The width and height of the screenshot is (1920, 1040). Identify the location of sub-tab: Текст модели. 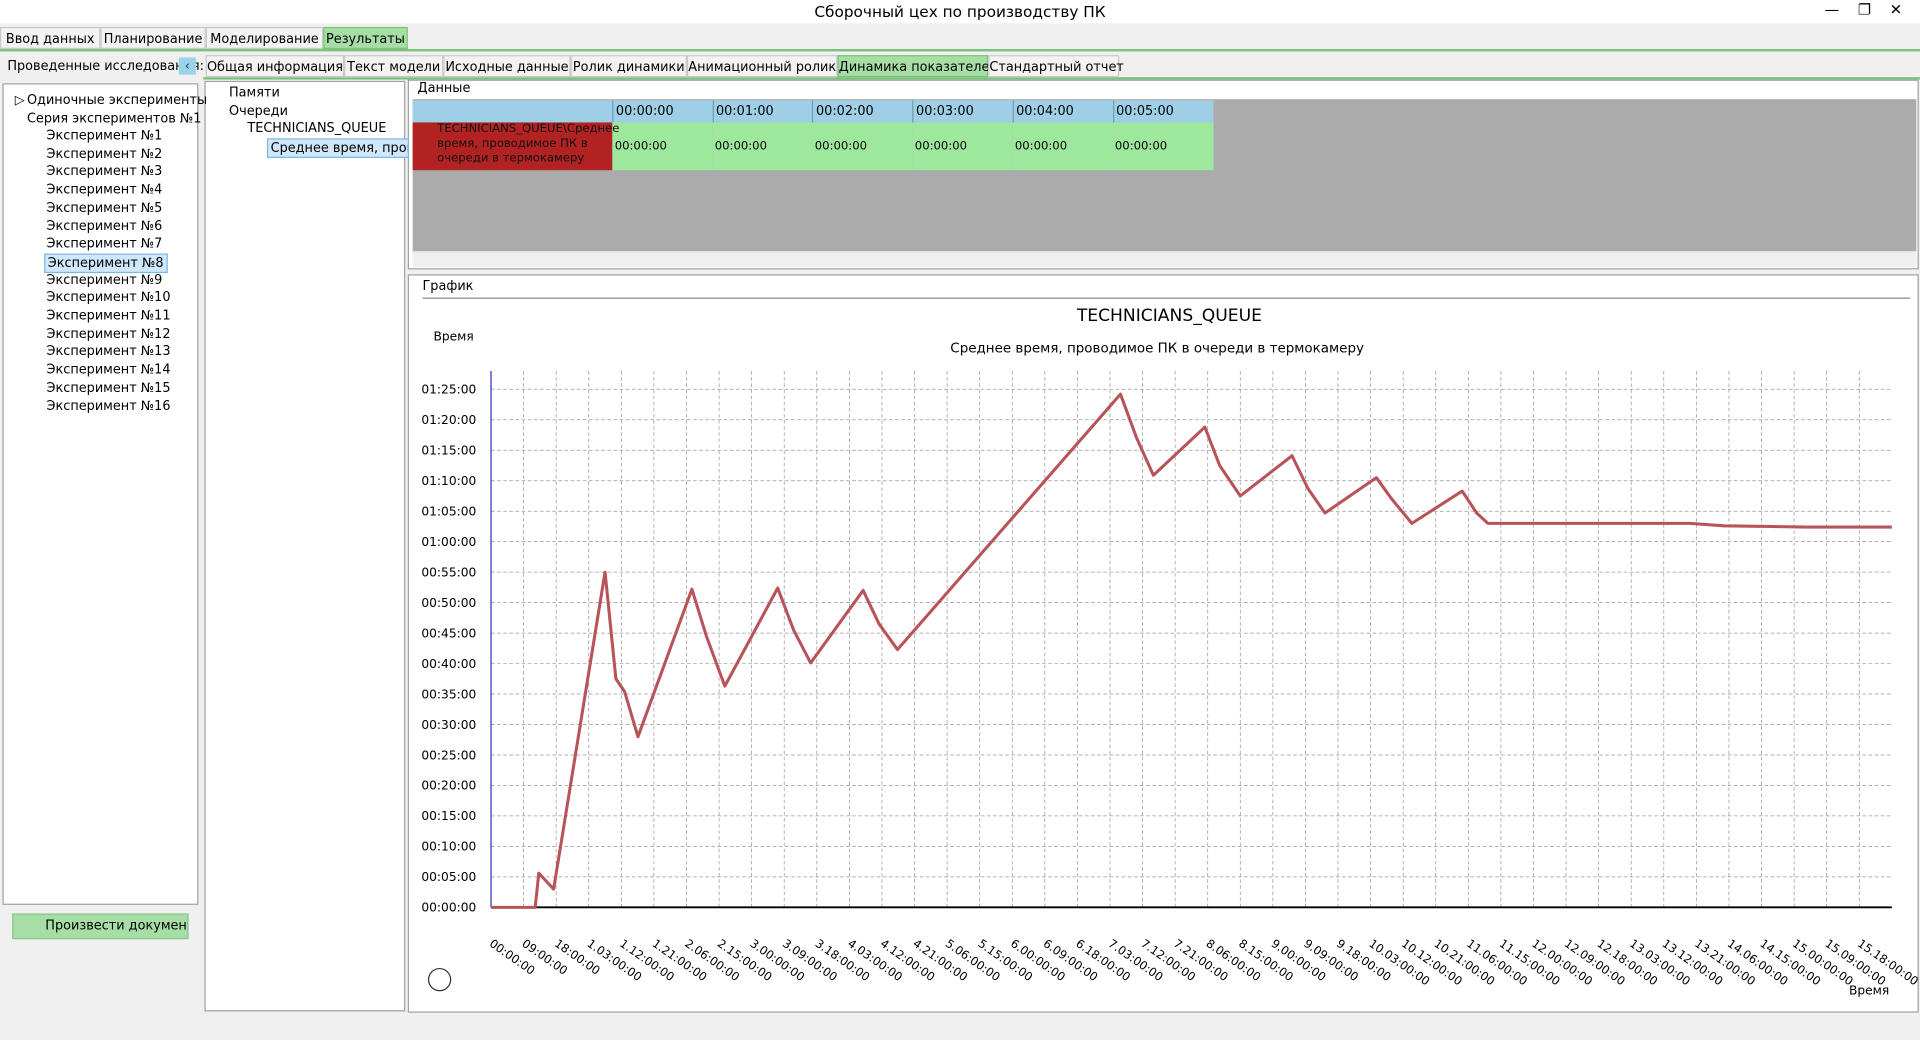
(394, 66).